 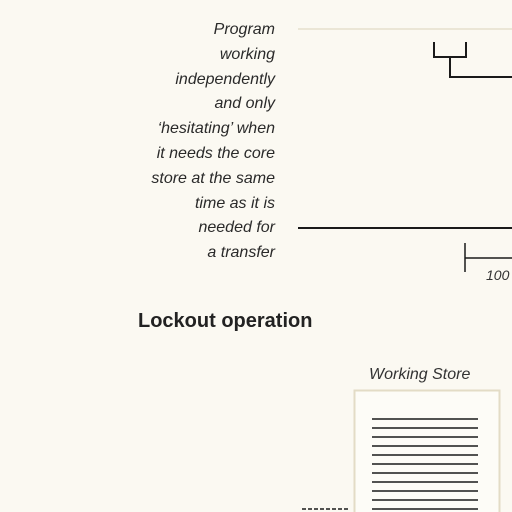 I want to click on caption-line: needed for, so click(x=236, y=228).